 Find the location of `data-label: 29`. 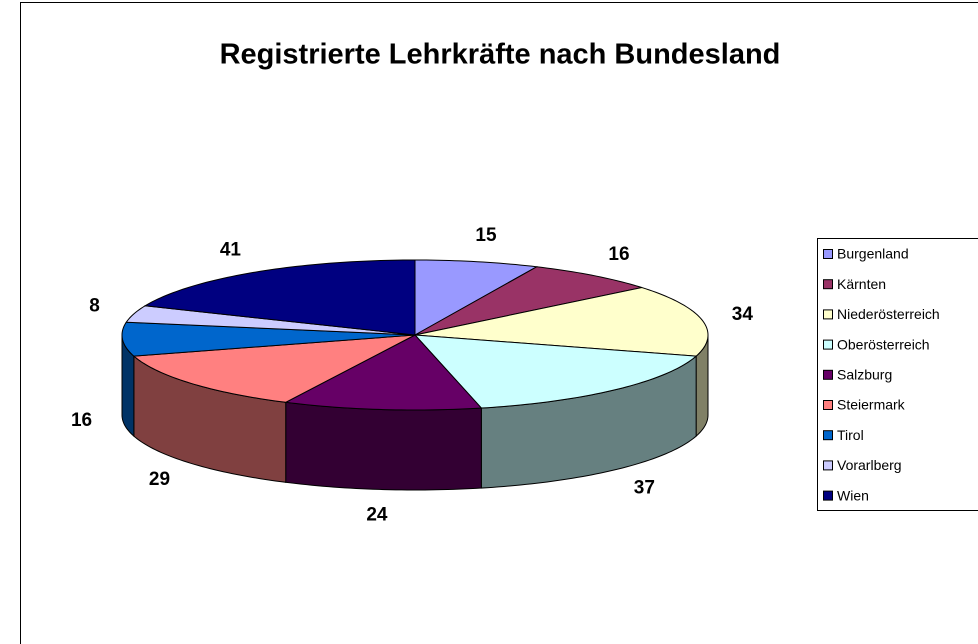

data-label: 29 is located at coordinates (159, 479).